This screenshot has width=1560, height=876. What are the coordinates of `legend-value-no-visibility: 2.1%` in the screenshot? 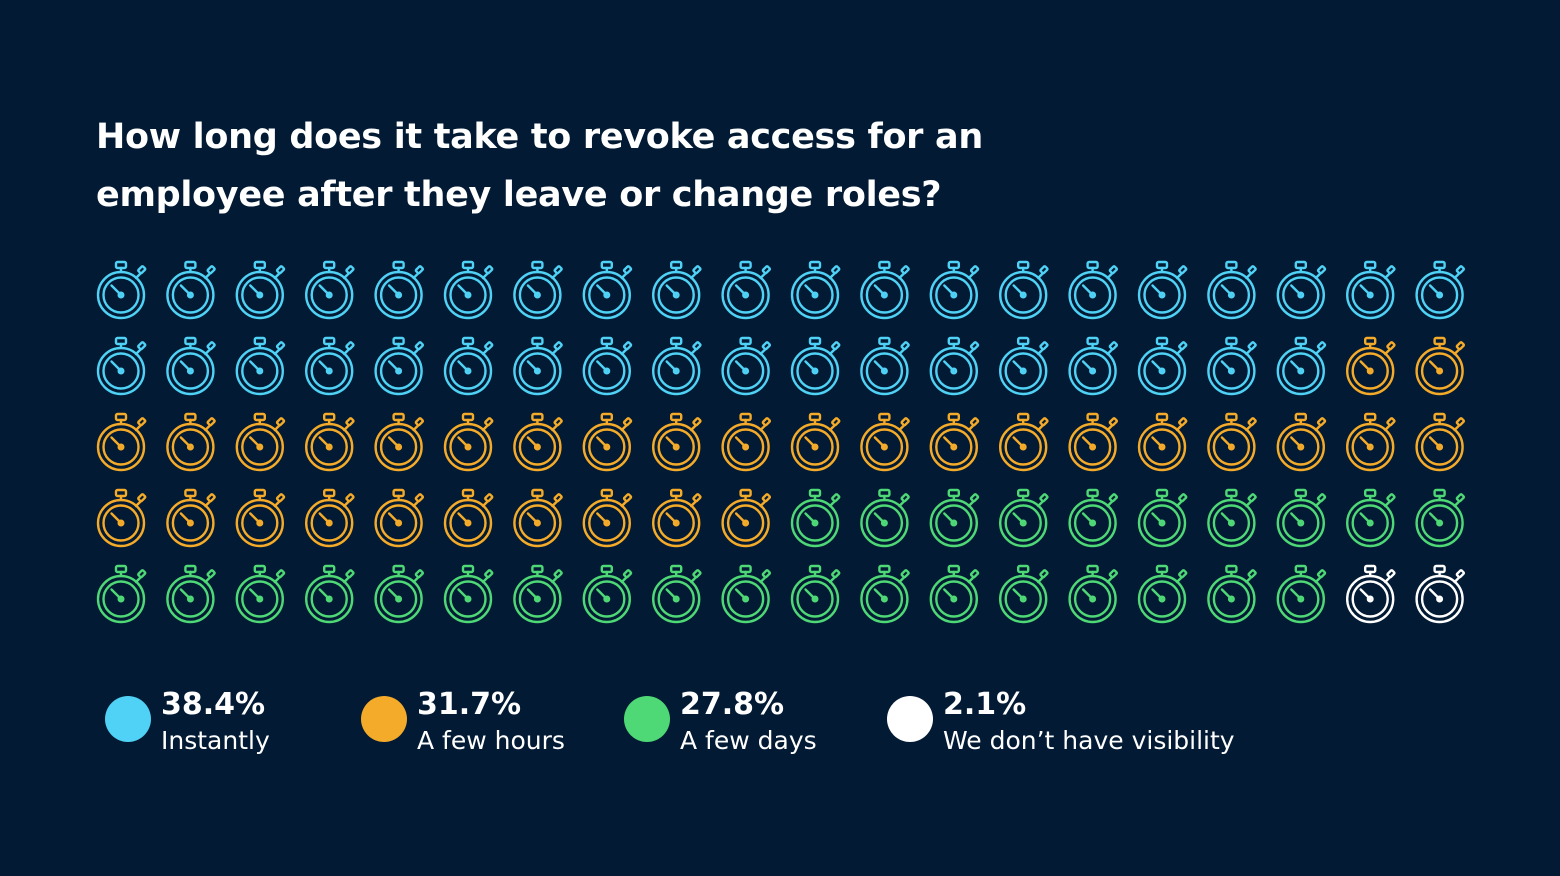 It's located at (985, 704).